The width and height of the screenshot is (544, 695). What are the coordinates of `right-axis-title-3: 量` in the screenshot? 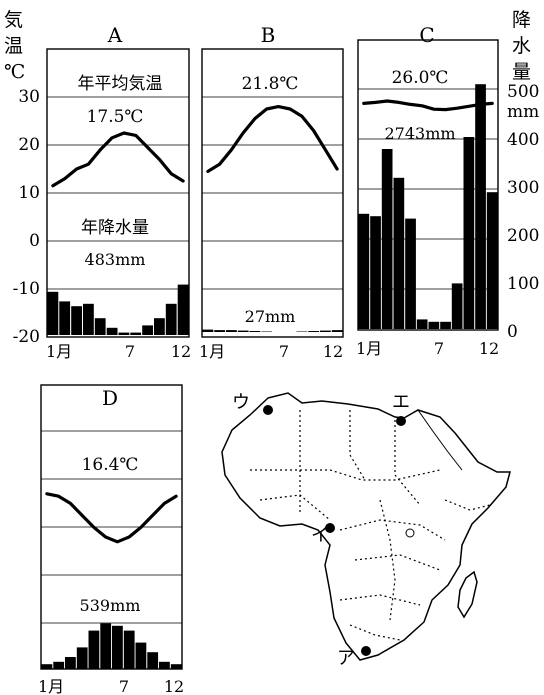 It's located at (521, 72).